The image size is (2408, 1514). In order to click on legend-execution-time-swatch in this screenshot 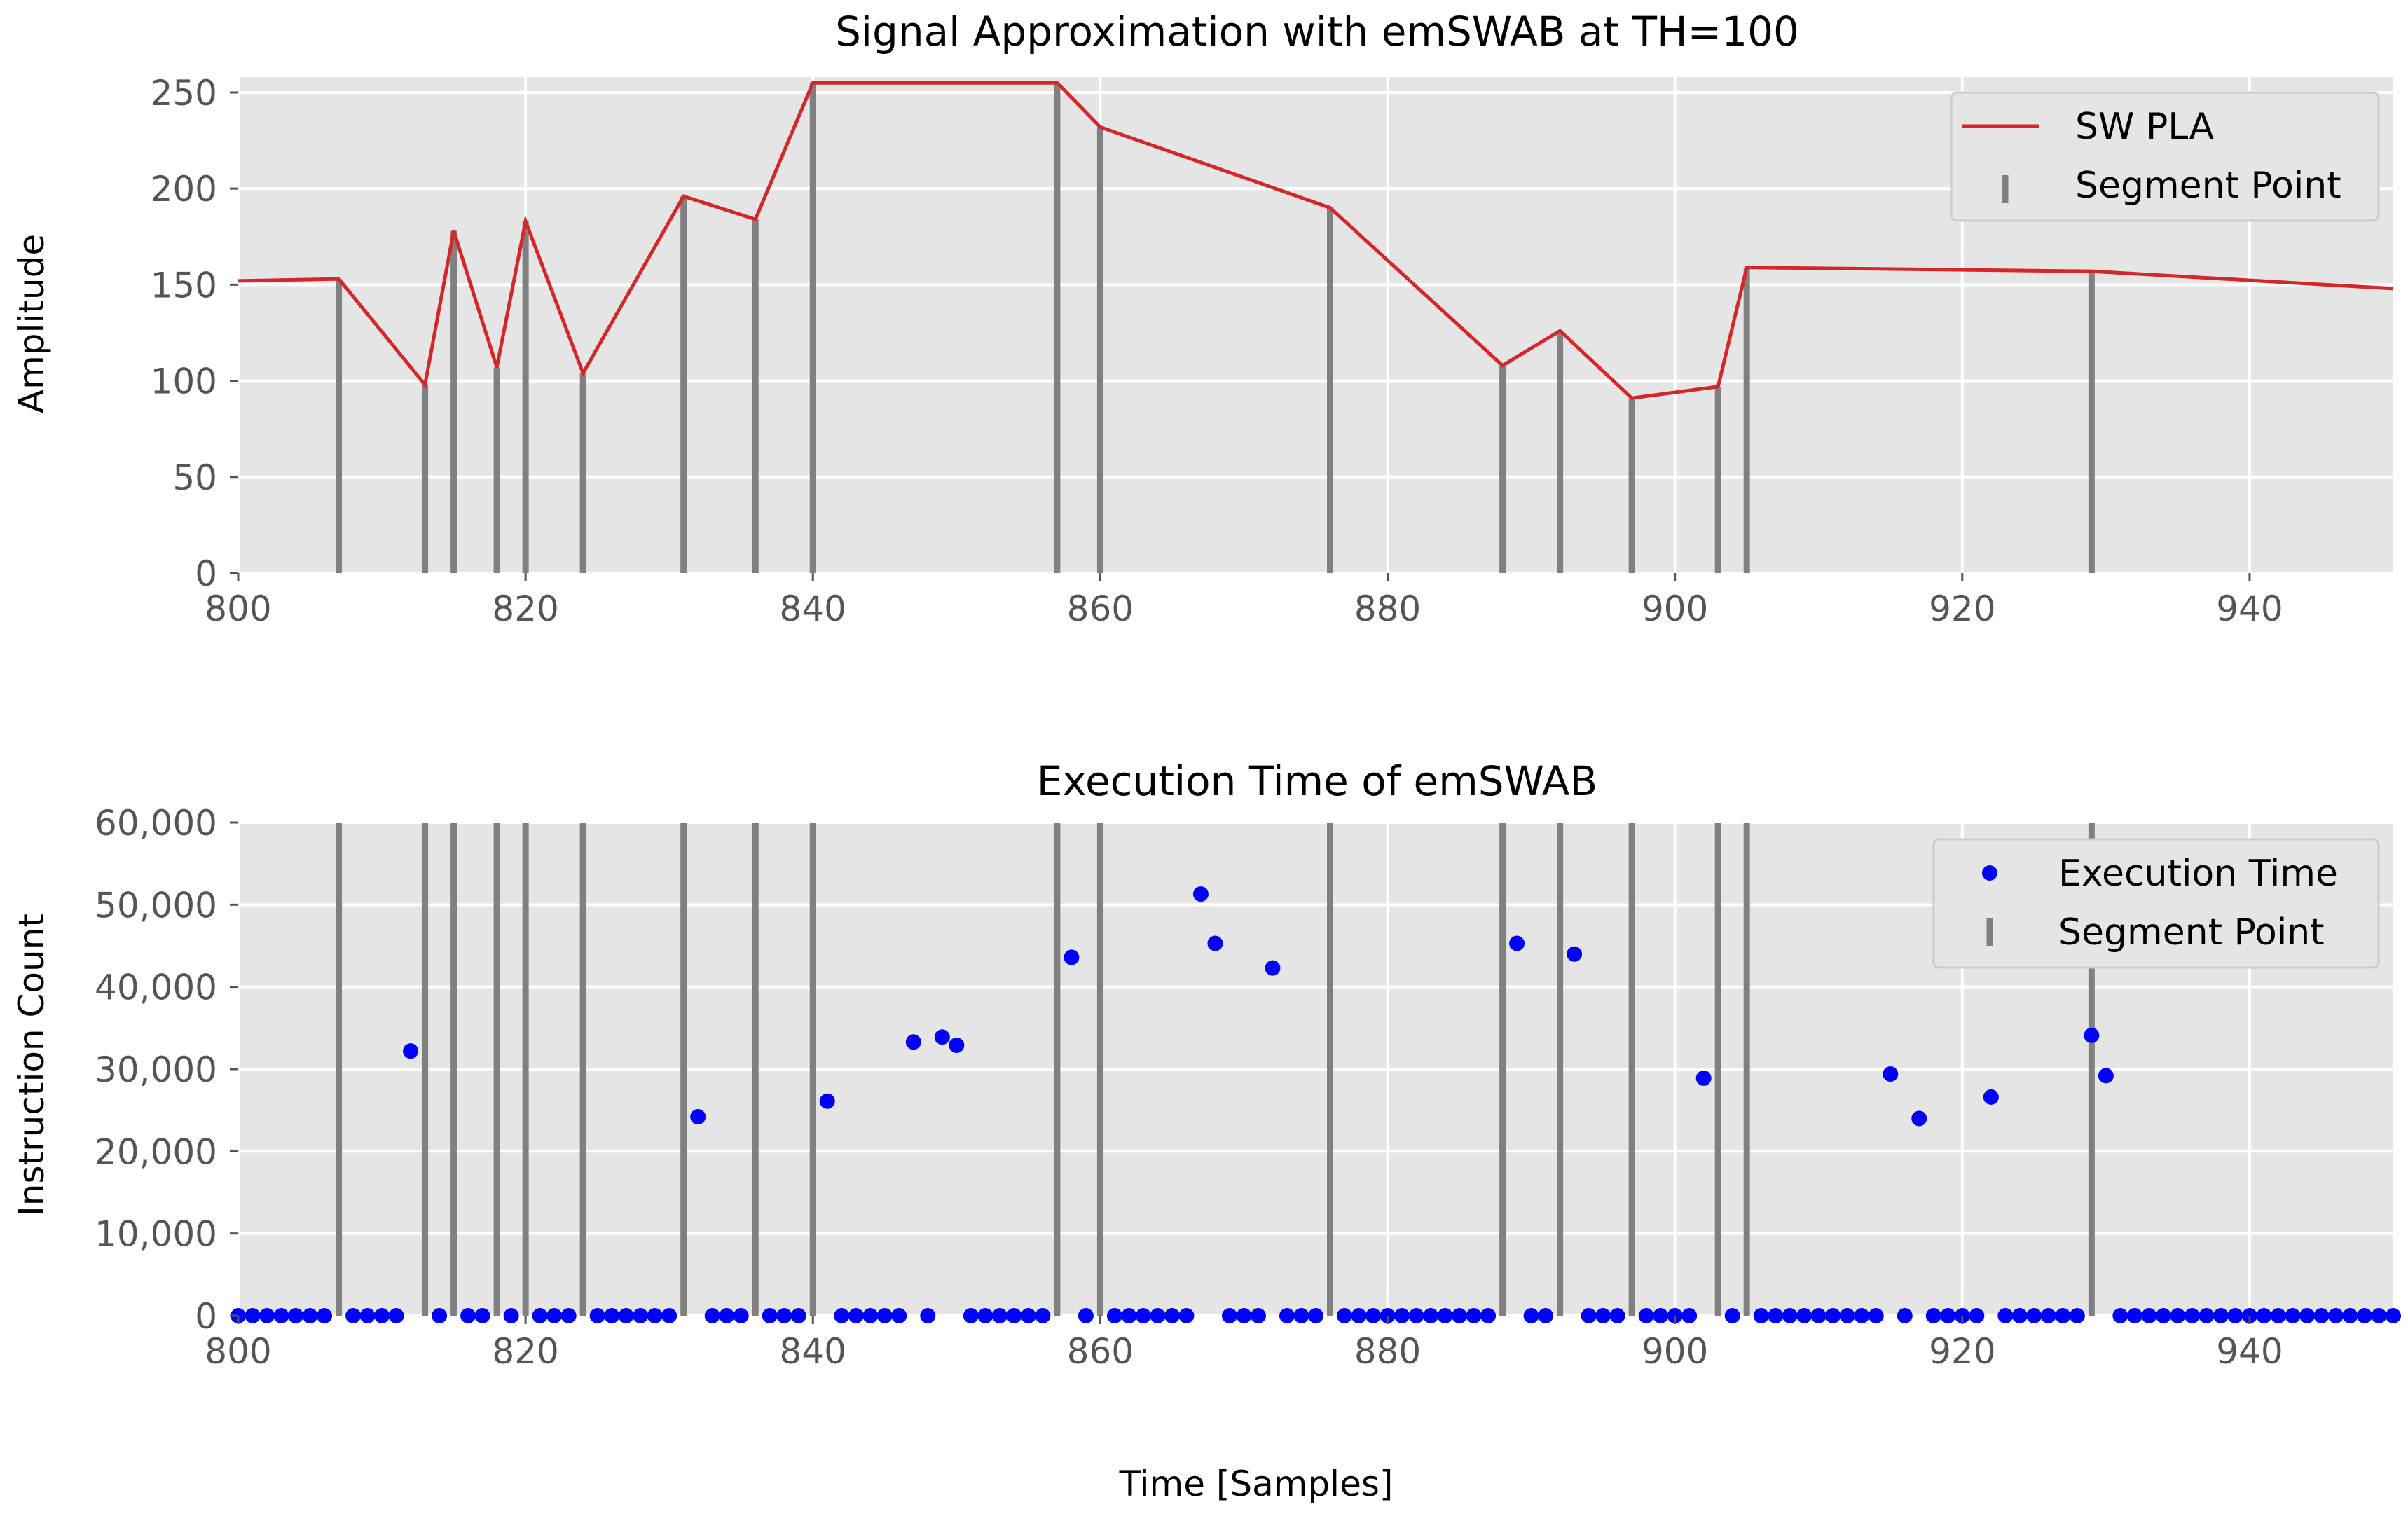, I will do `click(1990, 873)`.